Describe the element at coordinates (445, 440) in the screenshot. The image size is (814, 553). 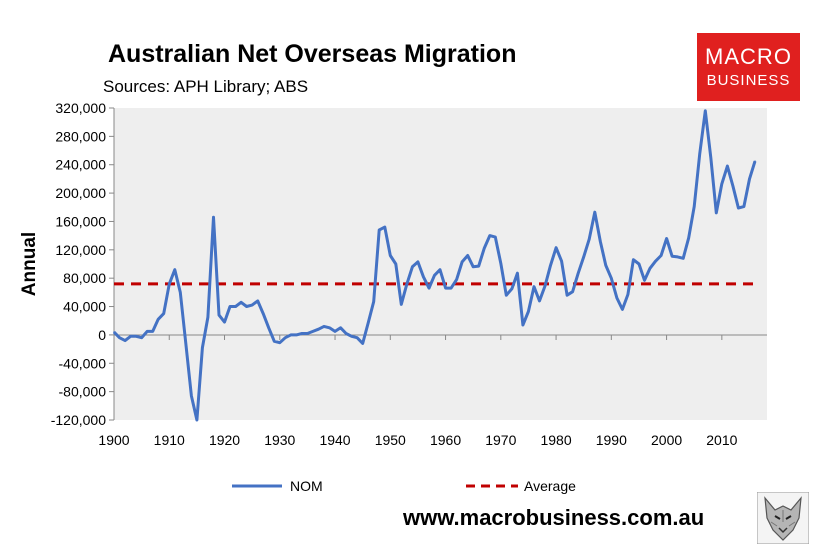
I see `x-tick-label: 1960` at that location.